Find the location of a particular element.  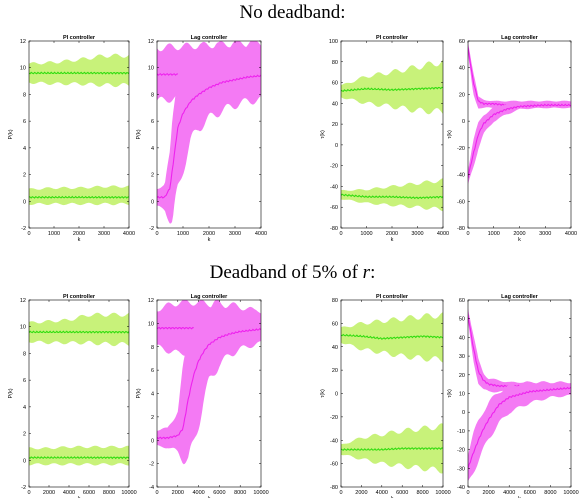

y-tick-label: -80 is located at coordinates (334, 488).